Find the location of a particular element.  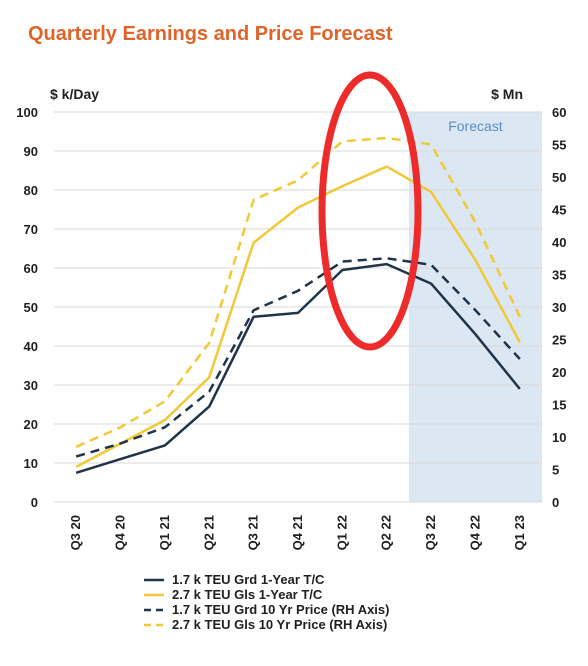

legend-item-label: 1.7 k TEU Grd 1-Year T/C is located at coordinates (248, 579).